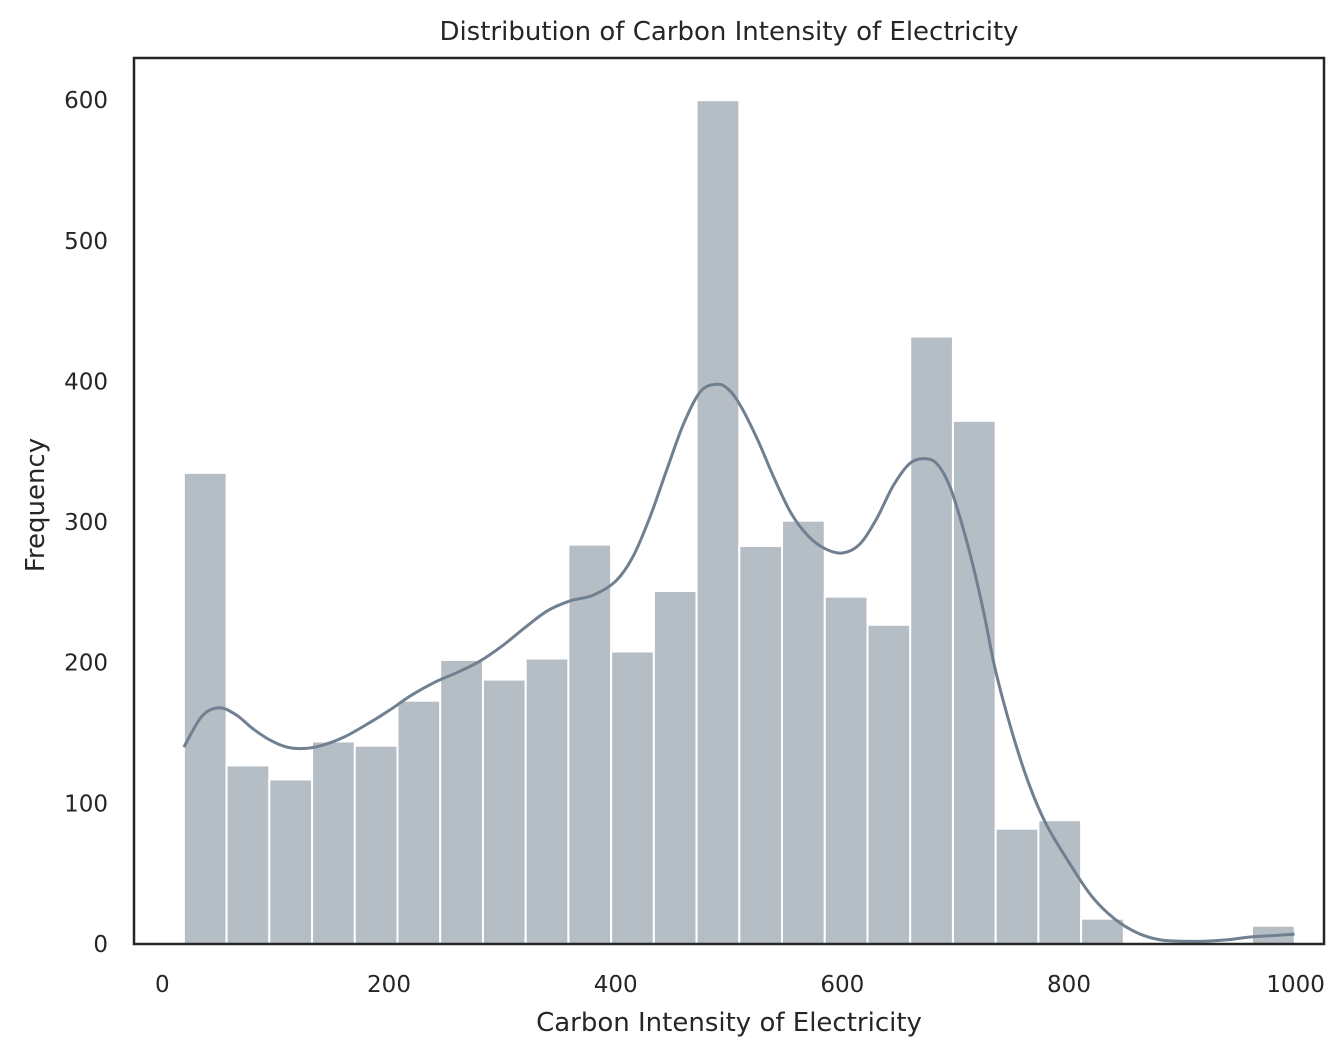  I want to click on y-tick-label: 500, so click(86, 242).